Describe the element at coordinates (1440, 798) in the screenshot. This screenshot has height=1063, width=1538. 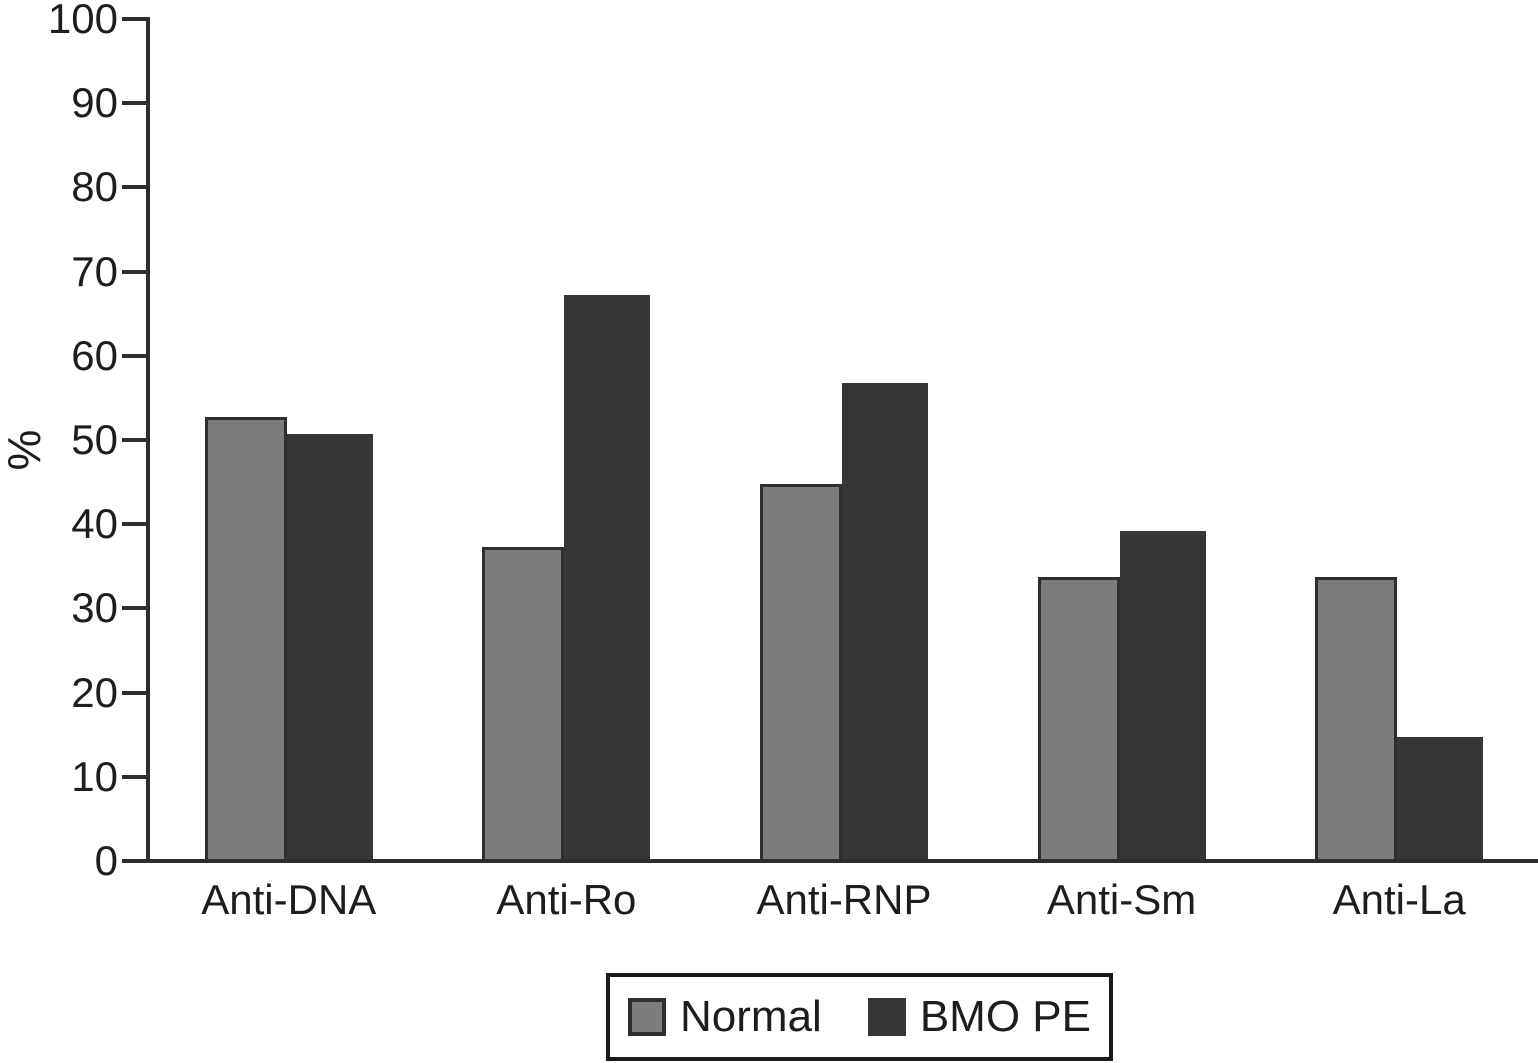
I see `bar-bmo-pe-anti-la` at that location.